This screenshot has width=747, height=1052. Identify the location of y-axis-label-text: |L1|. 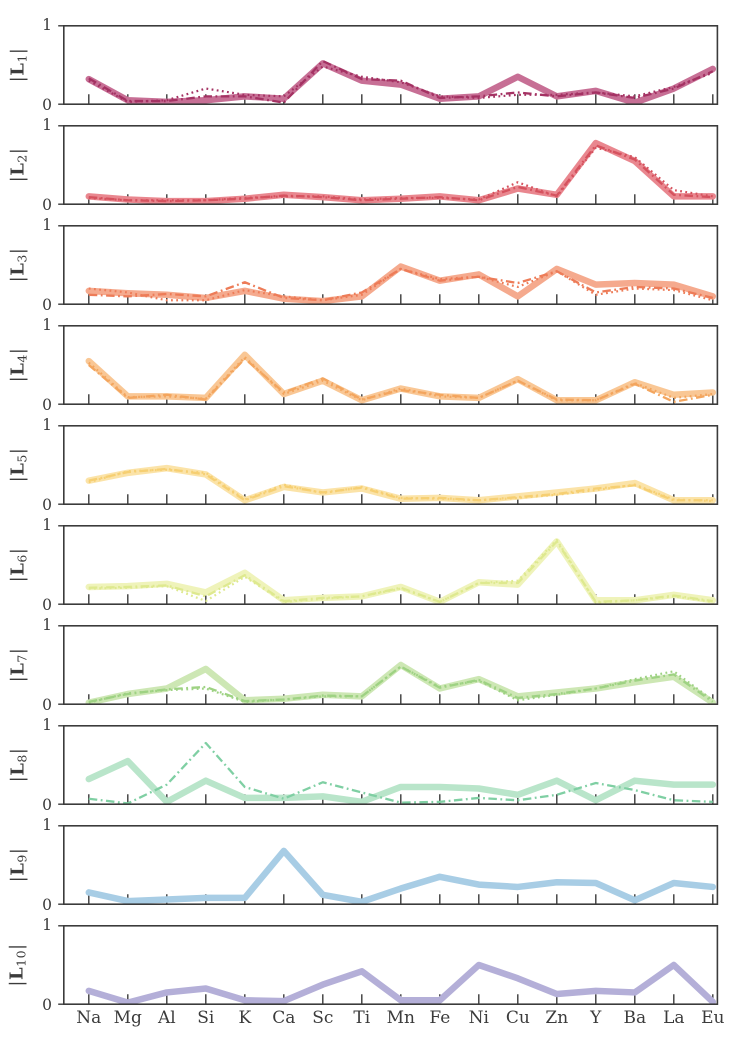
(18, 65).